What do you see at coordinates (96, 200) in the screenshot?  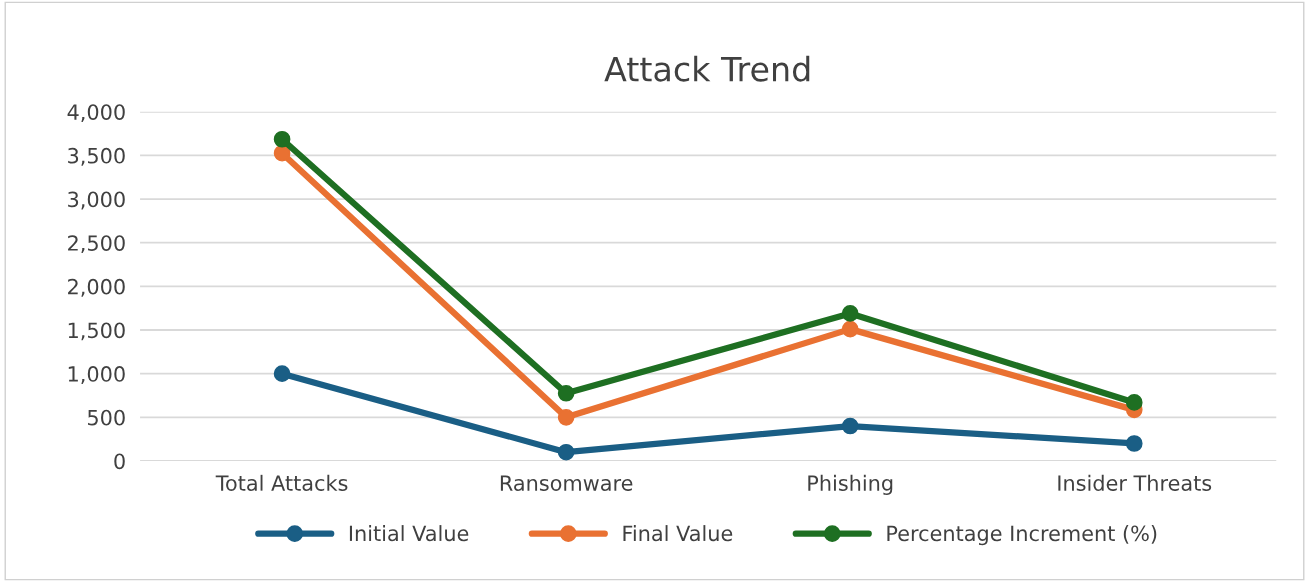 I see `y-tick-label: 3,000` at bounding box center [96, 200].